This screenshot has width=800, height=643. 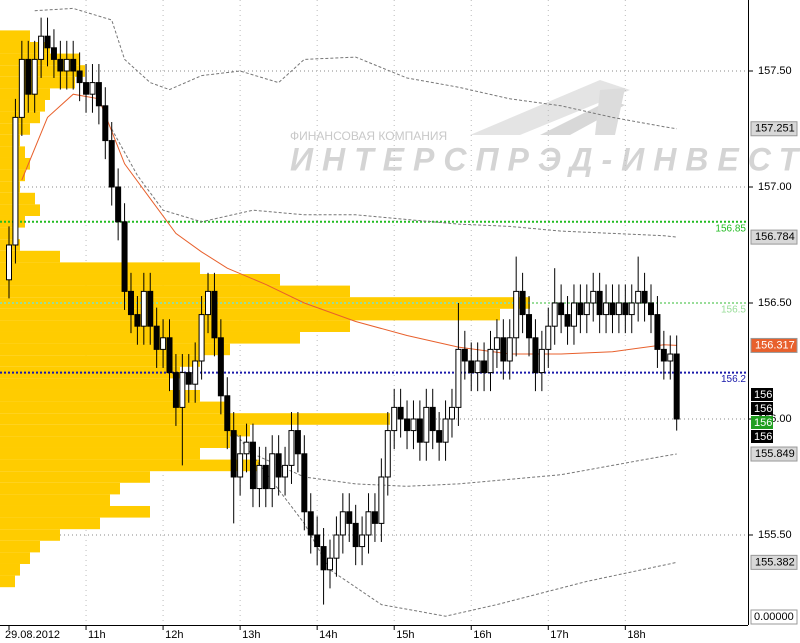 I want to click on y-tick-label: 157.50, so click(x=775, y=71).